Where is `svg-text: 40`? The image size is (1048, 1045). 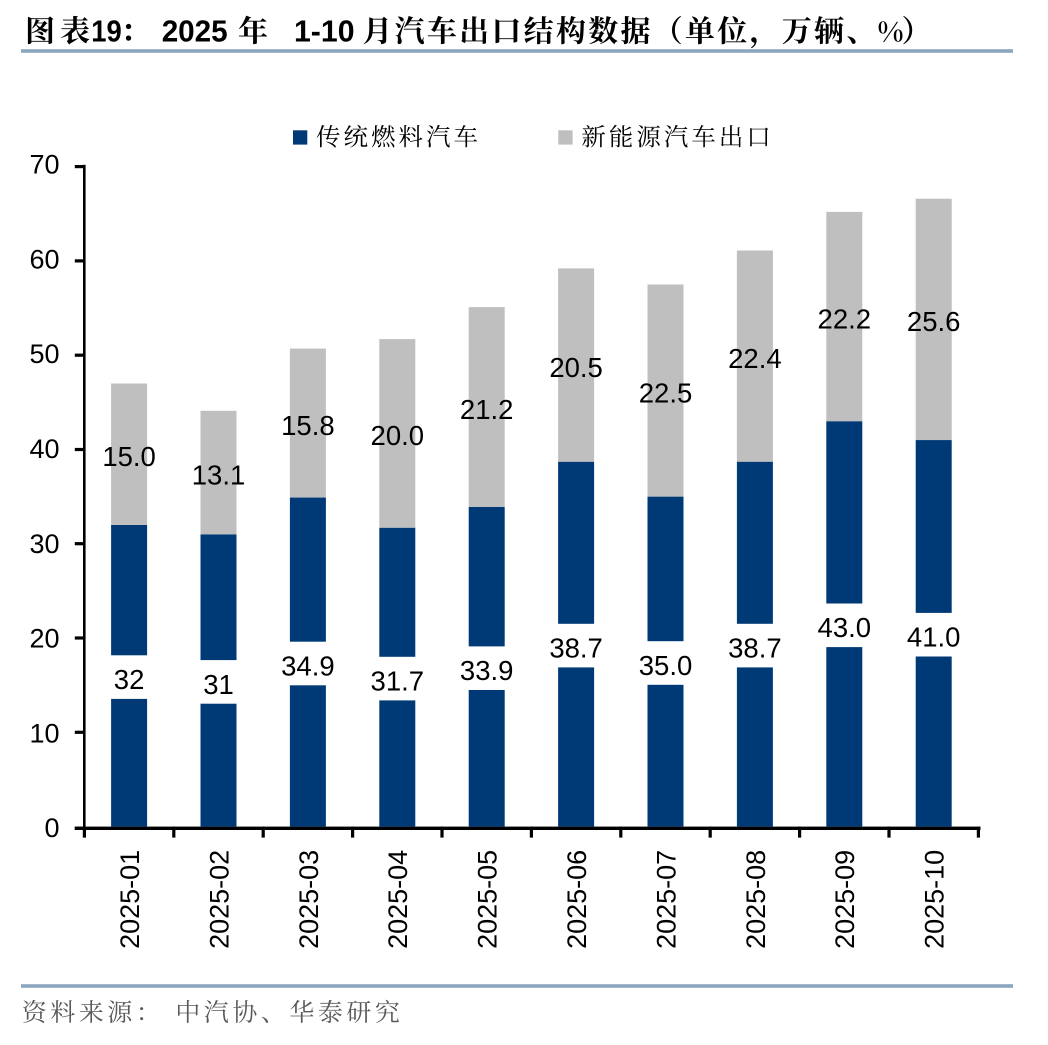
svg-text: 40 is located at coordinates (44, 449).